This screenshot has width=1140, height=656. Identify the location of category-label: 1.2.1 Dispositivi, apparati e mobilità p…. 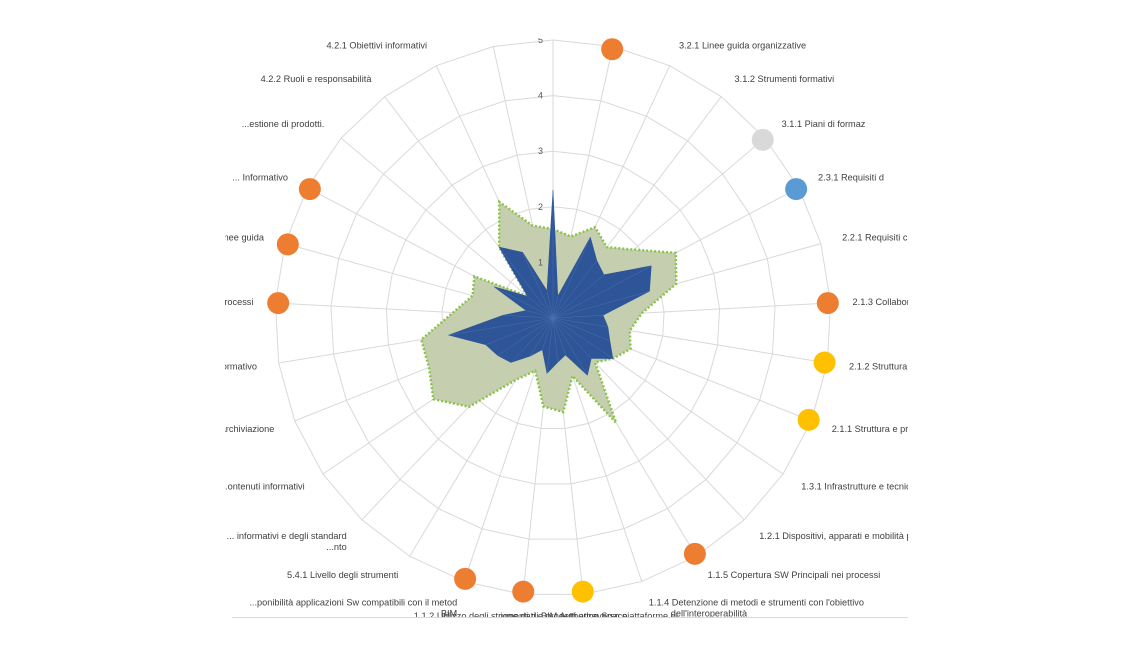
(833, 536).